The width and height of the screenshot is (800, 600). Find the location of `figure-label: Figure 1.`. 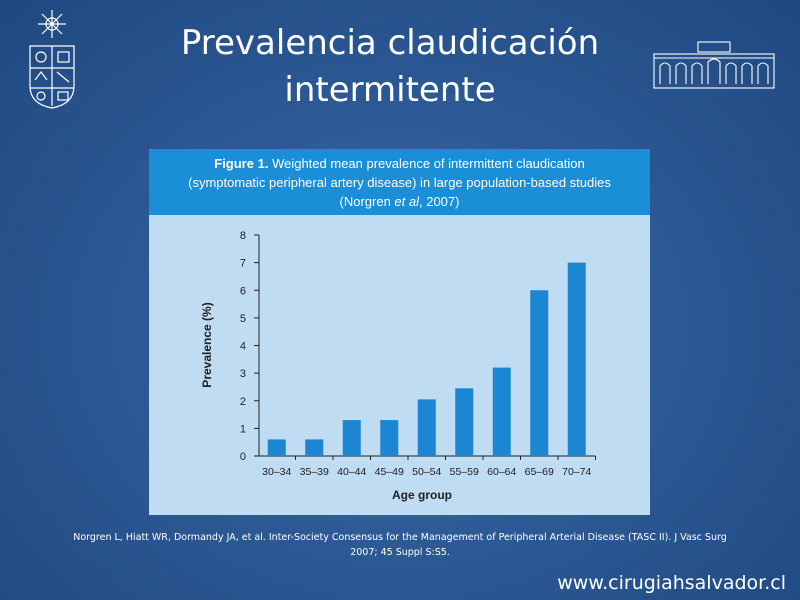

figure-label: Figure 1. is located at coordinates (241, 163).